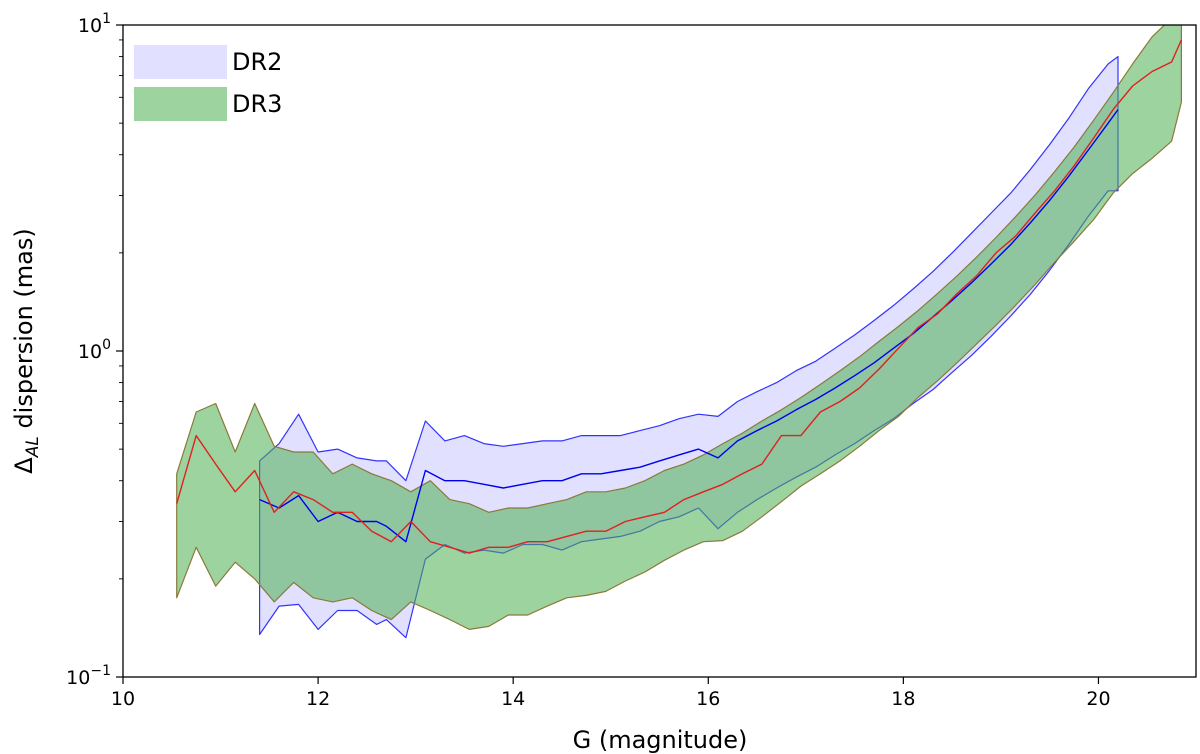 The height and width of the screenshot is (754, 1200). What do you see at coordinates (660, 740) in the screenshot?
I see `x-axis-label: G (magnitude)` at bounding box center [660, 740].